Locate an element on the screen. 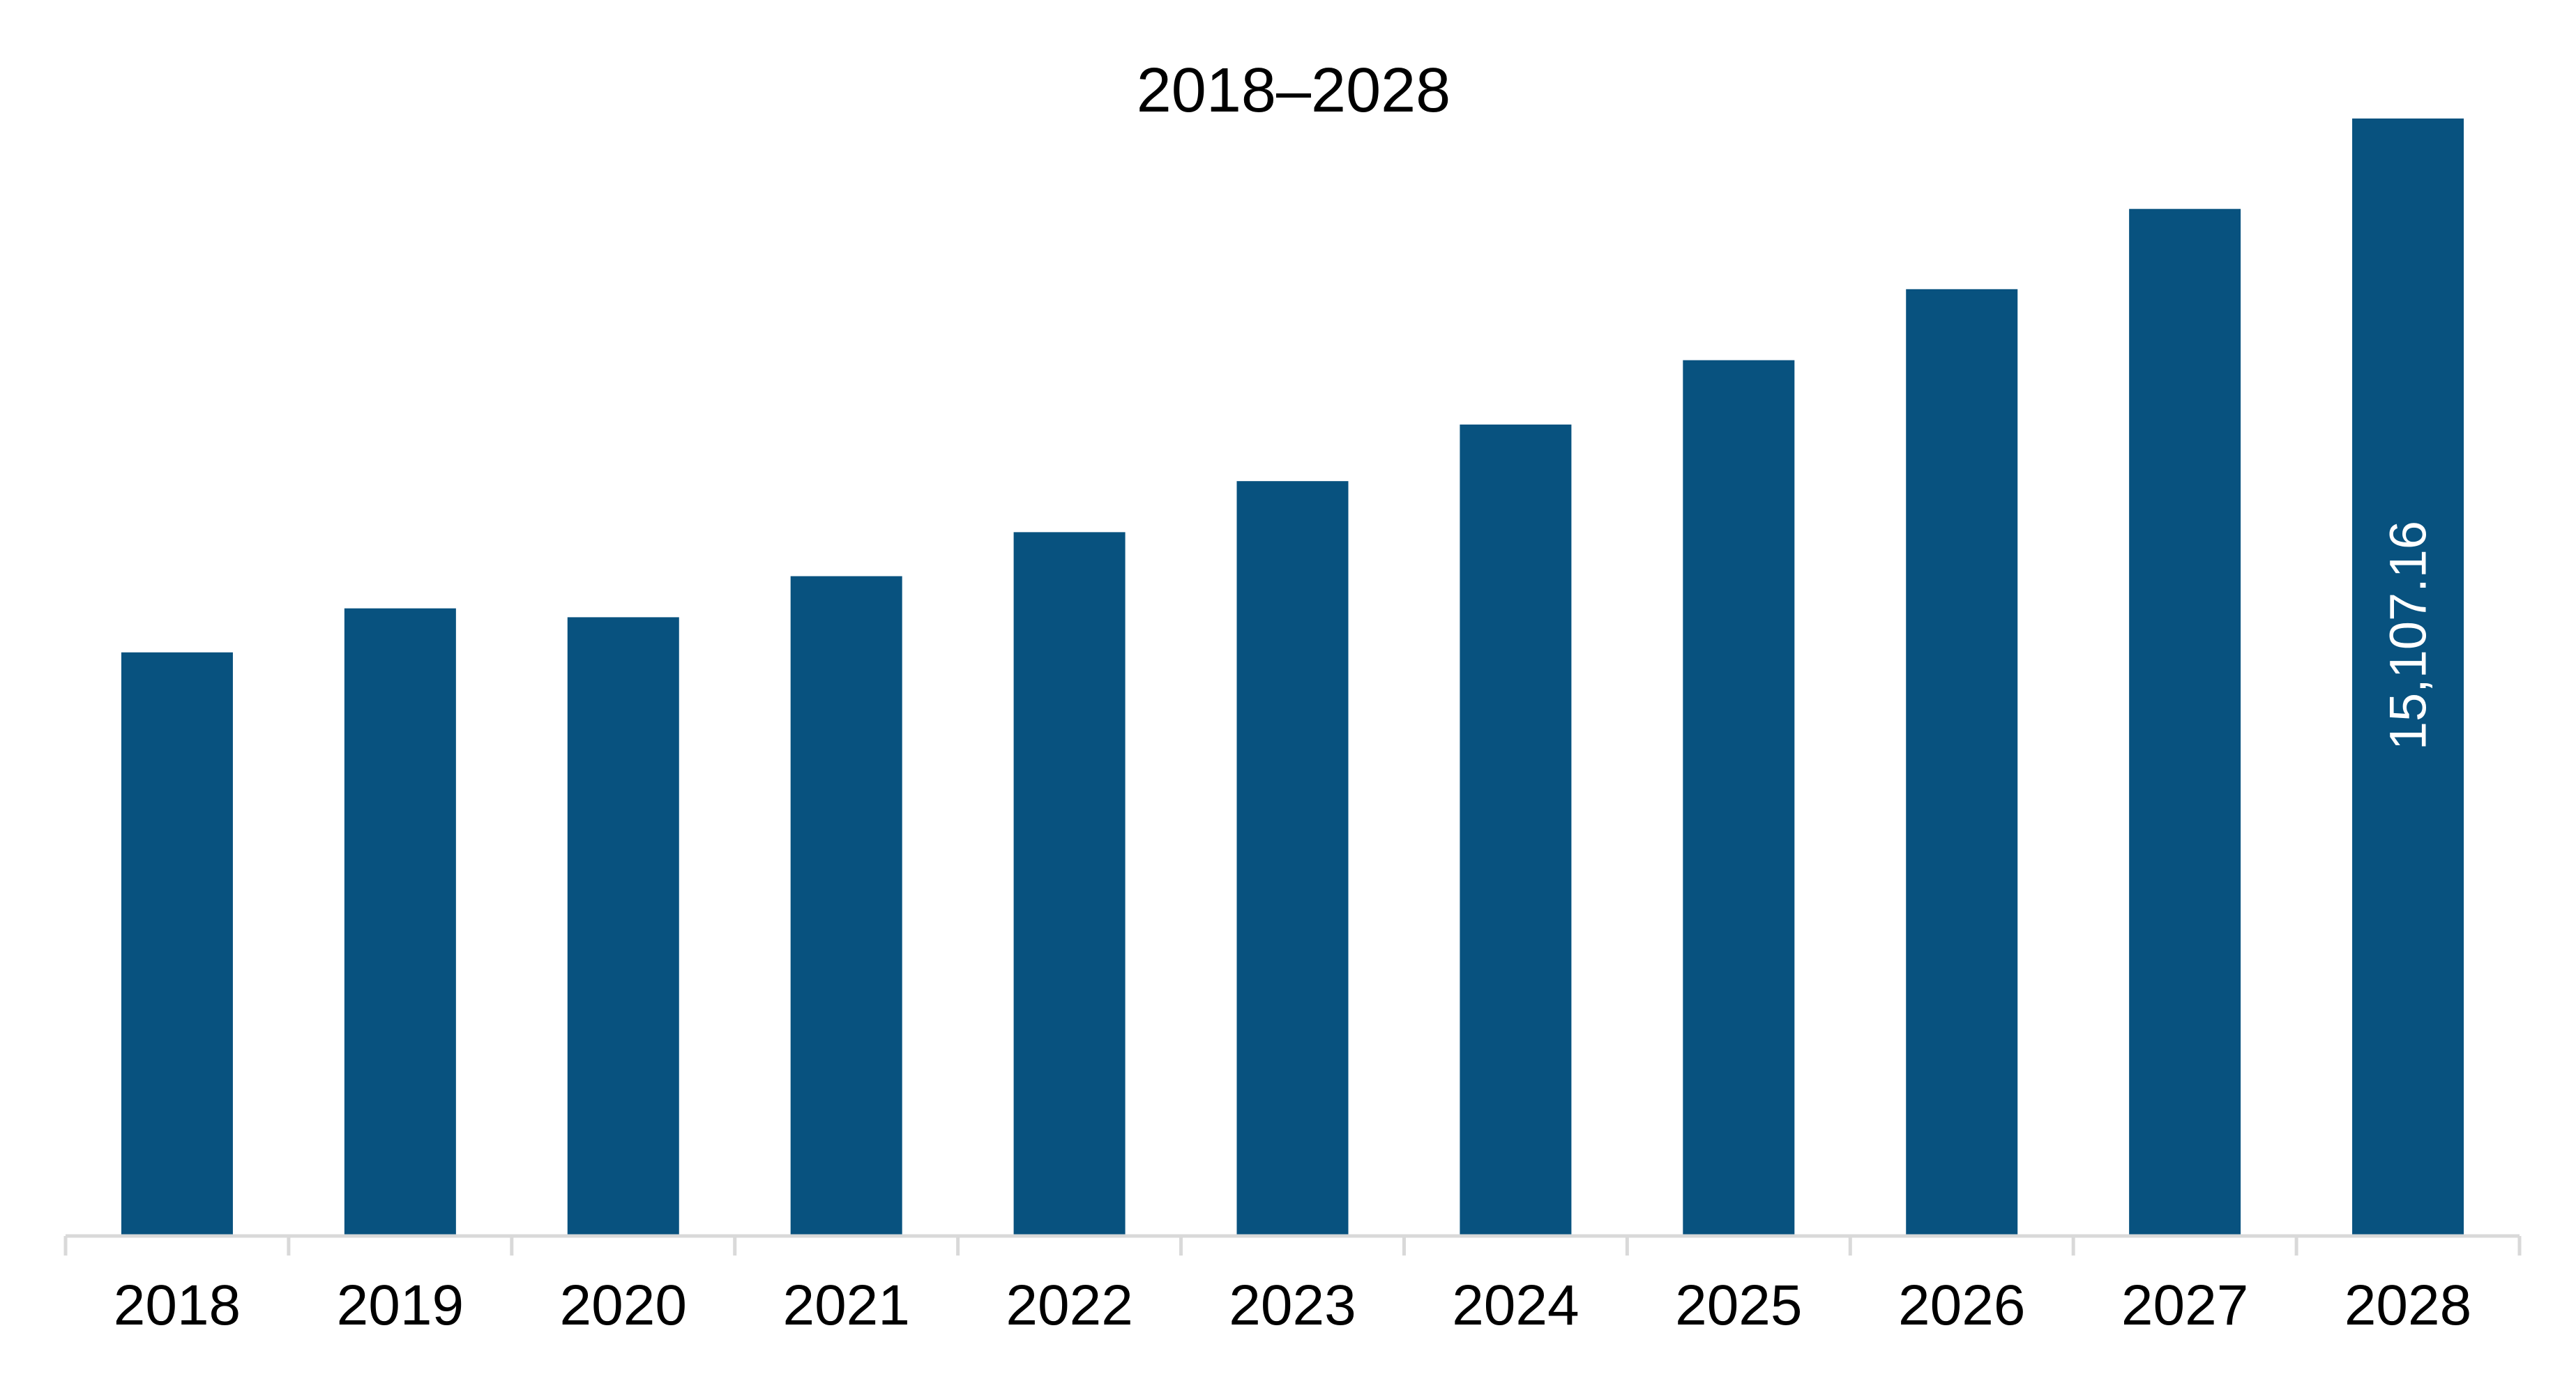 This screenshot has width=2576, height=1381. data-label-2028: 15,107.16 is located at coordinates (2408, 636).